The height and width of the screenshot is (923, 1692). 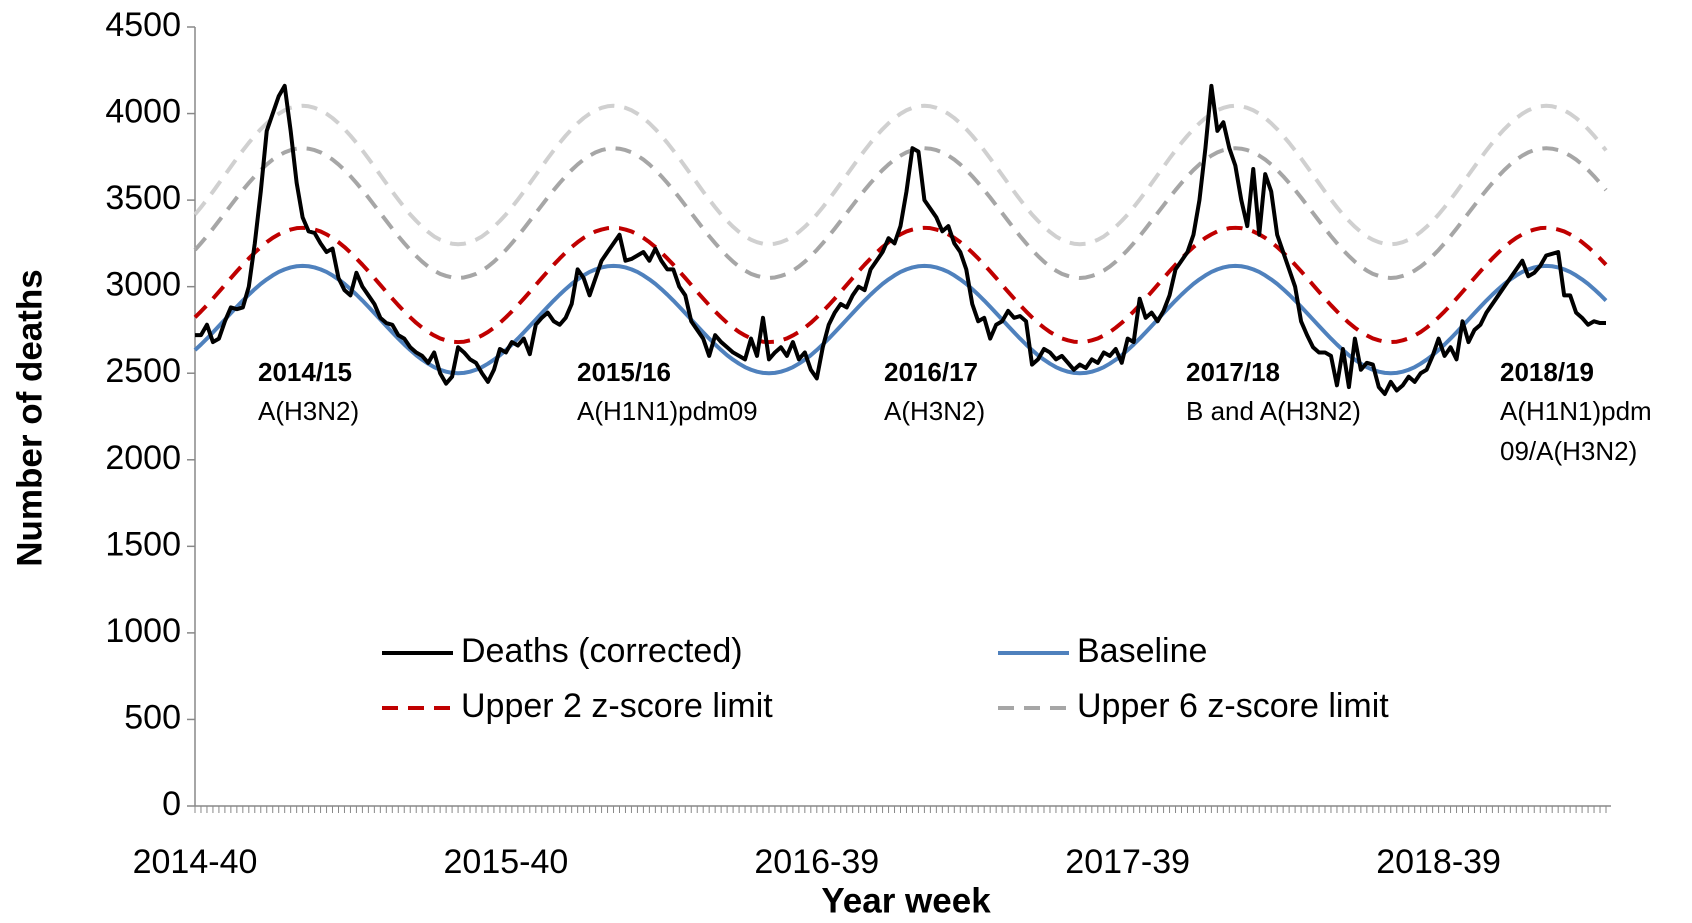 What do you see at coordinates (143, 458) in the screenshot?
I see `y-tick-label: 2000` at bounding box center [143, 458].